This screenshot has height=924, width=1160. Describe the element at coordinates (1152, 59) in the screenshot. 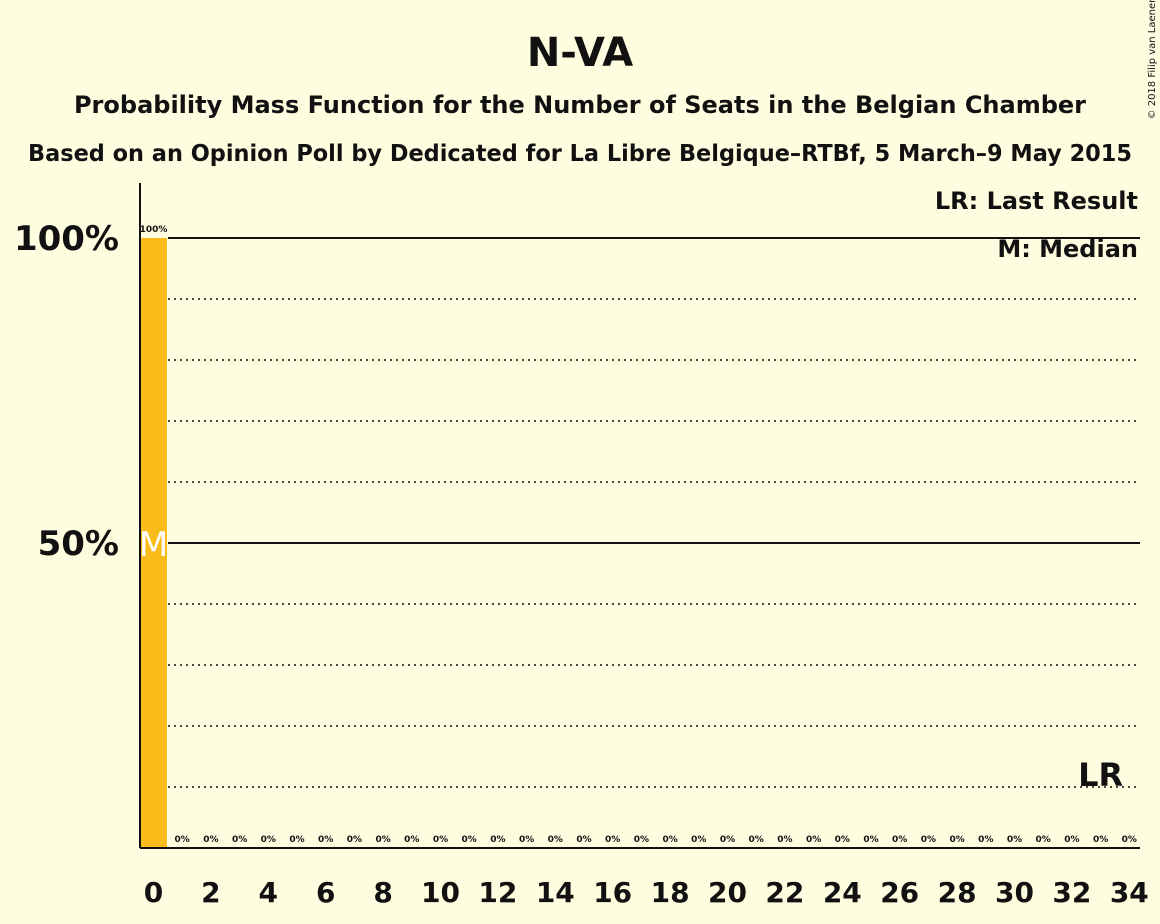

I see `copyright-notice: © 2018 Filip van Laenen` at that location.